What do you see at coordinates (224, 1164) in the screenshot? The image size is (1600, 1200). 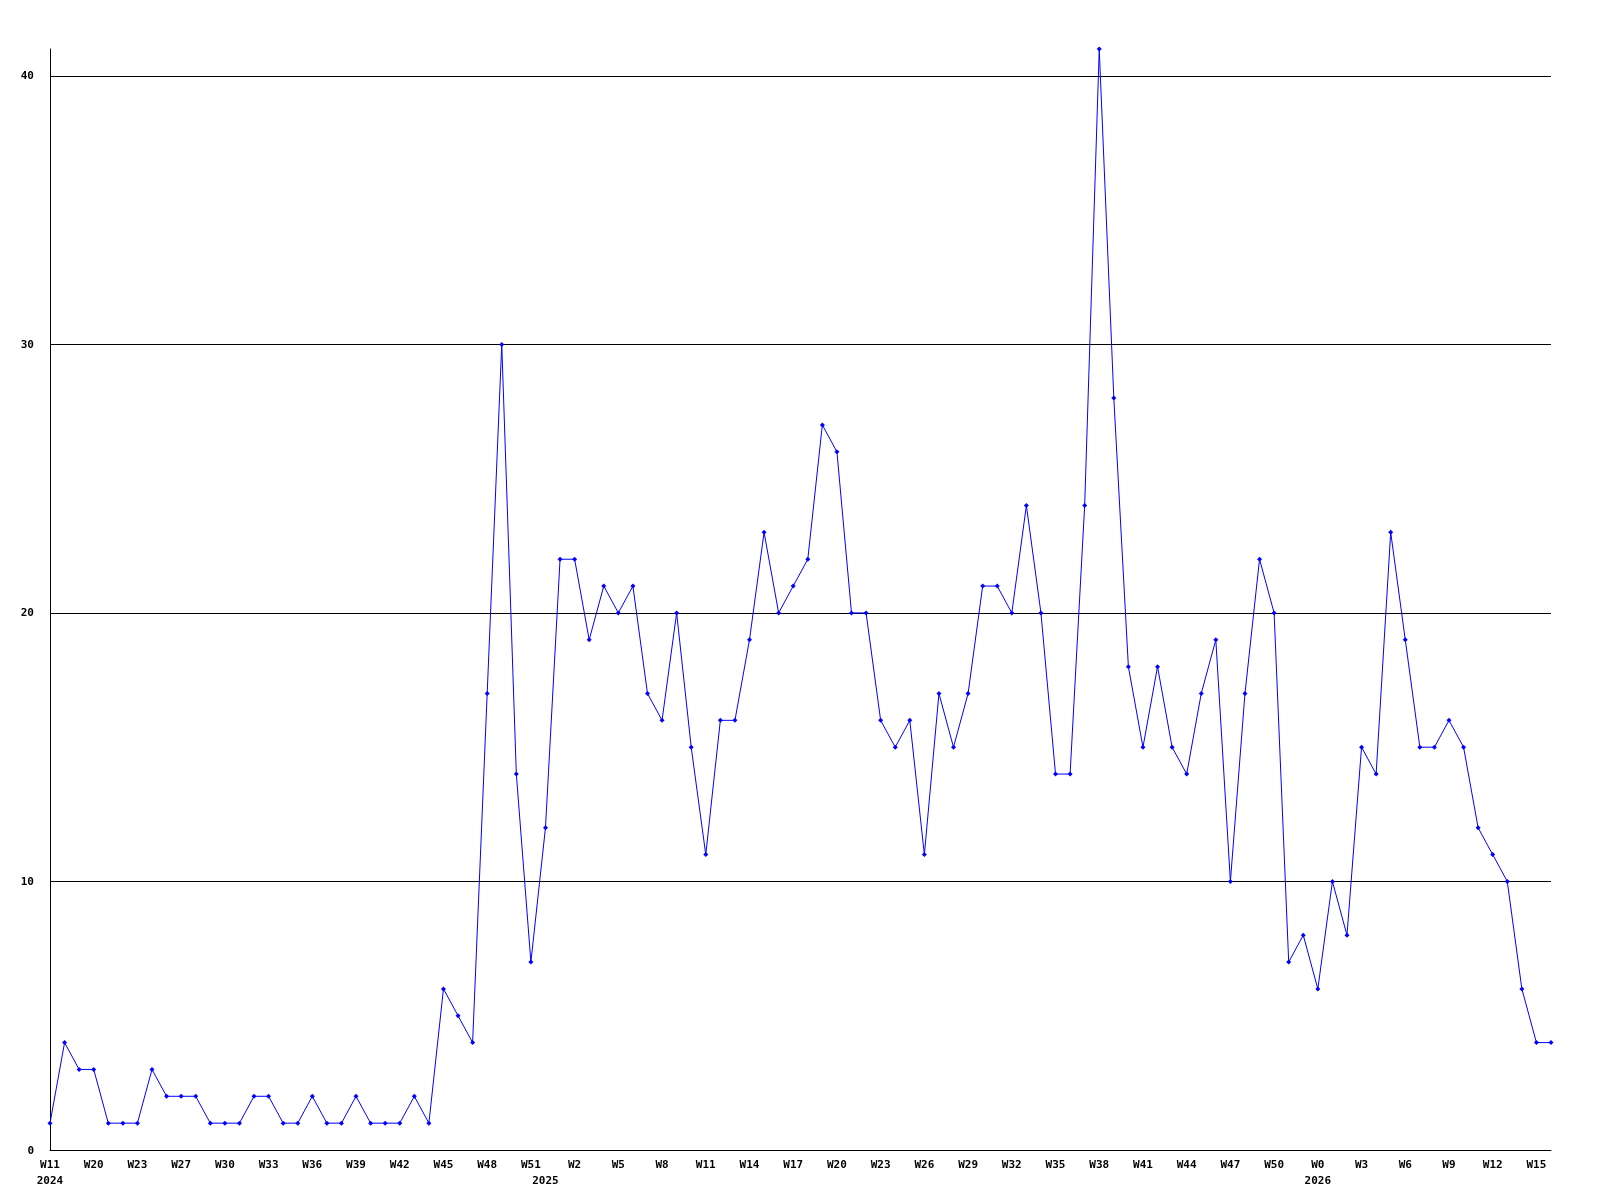 I see `x-tick-label: W30` at bounding box center [224, 1164].